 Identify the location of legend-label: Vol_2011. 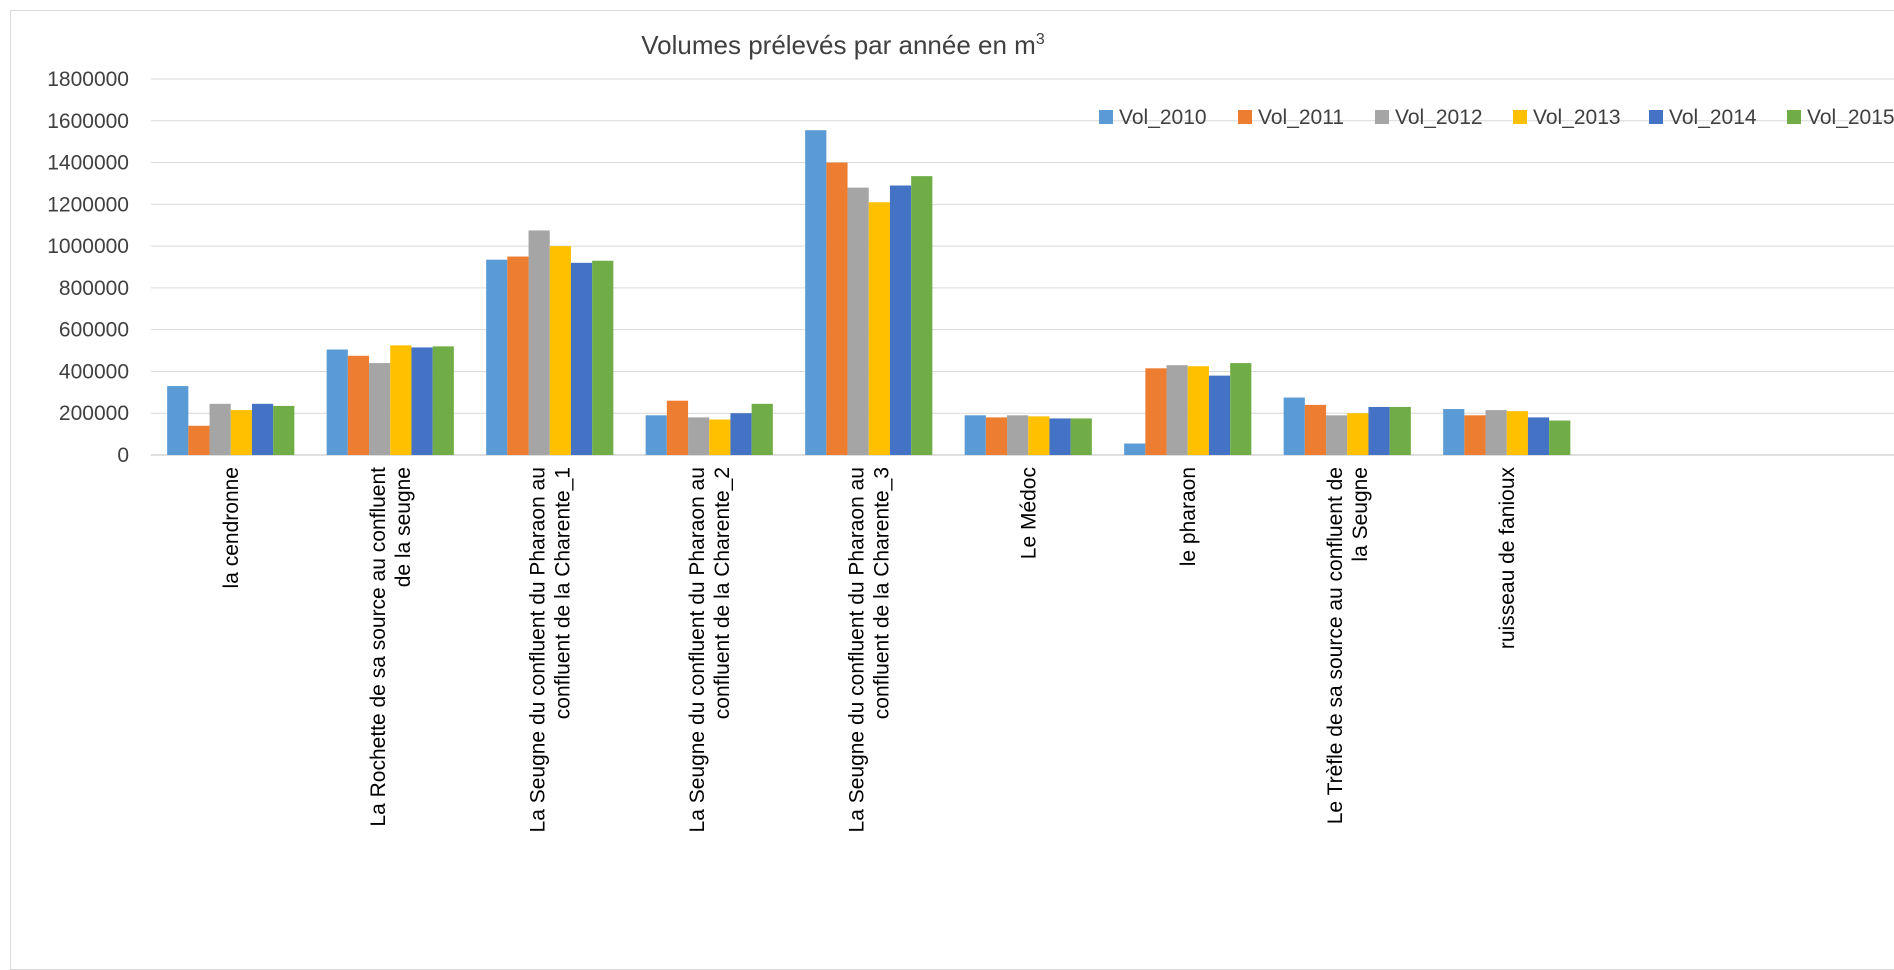
(1301, 117).